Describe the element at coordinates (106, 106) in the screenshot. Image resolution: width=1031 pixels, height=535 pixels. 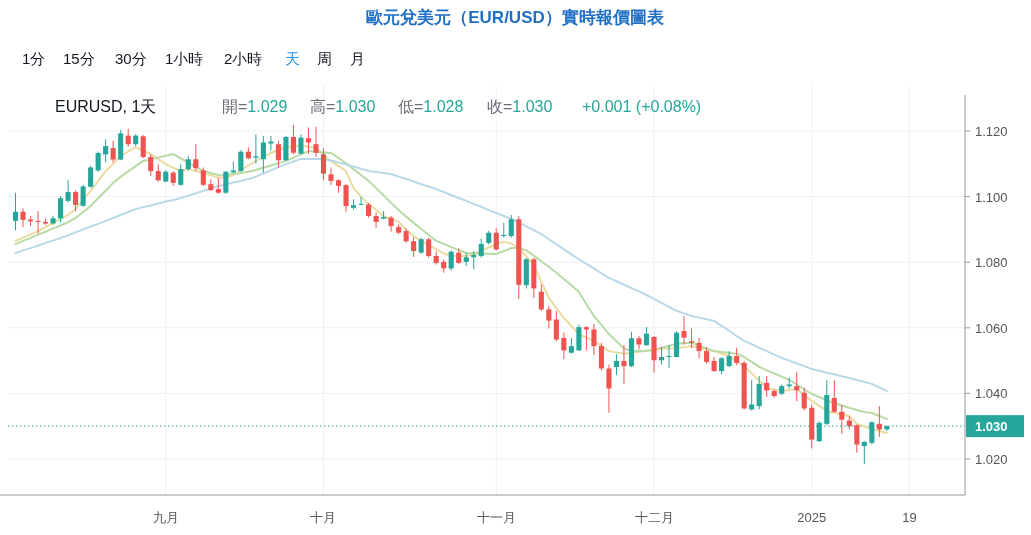
I see `annotation: EURUSD, 1天` at that location.